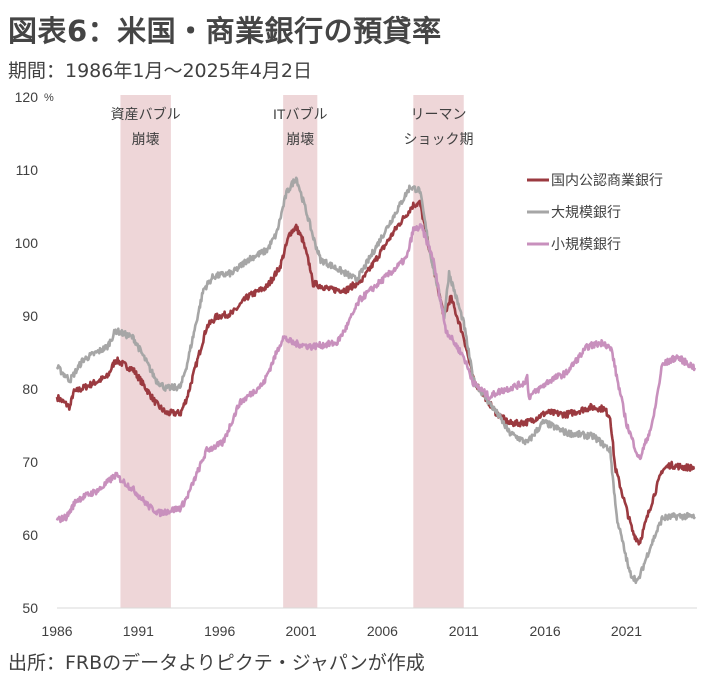  I want to click on shaded-period-label: ITバブル, so click(300, 114).